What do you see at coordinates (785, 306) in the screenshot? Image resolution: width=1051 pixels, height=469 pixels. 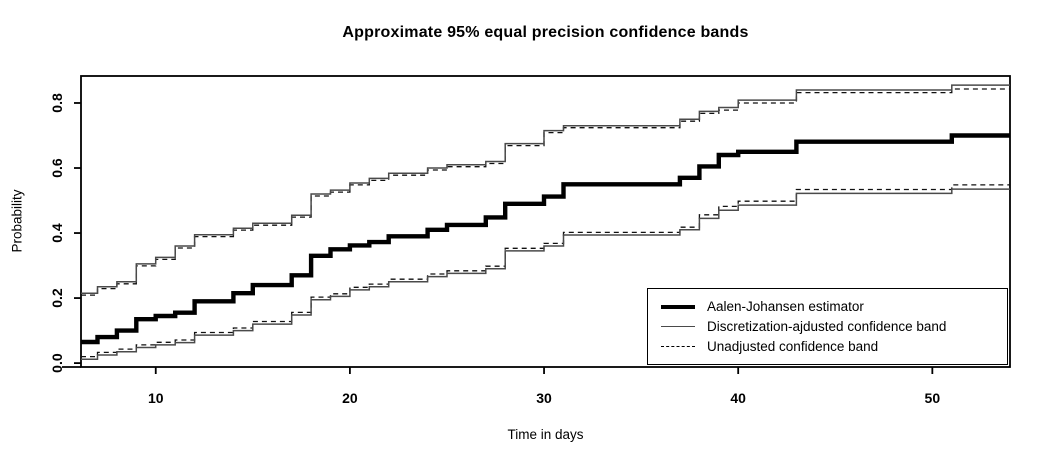 I see `legend-label: Aalen-Johansen estimator` at bounding box center [785, 306].